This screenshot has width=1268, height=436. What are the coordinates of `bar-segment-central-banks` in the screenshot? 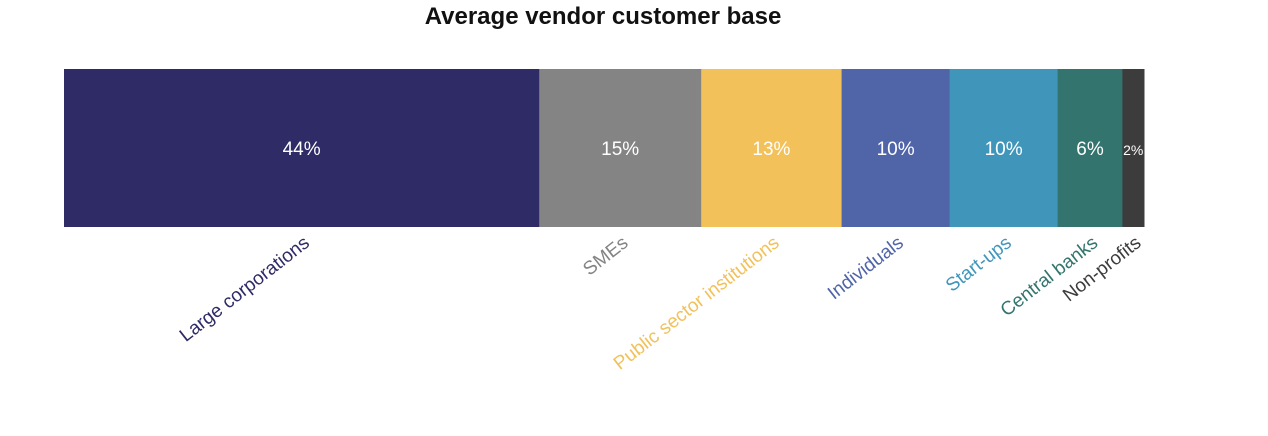 It's located at (1090, 148).